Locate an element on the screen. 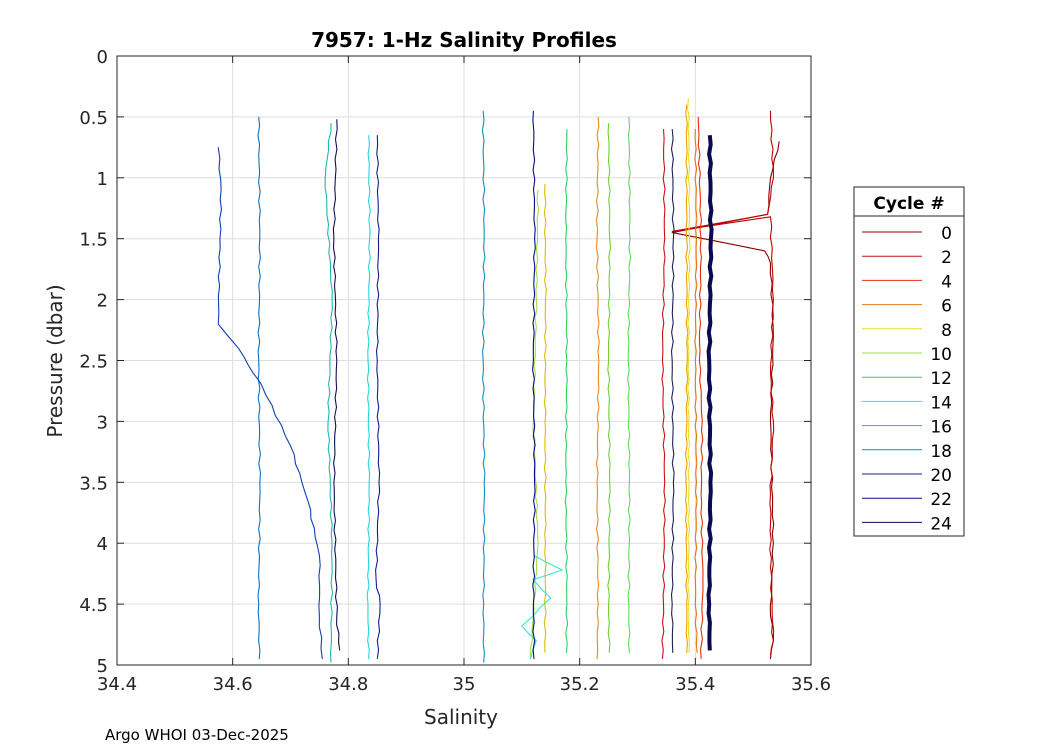 Image resolution: width=1050 pixels, height=750 pixels. chart-title: 7957: 1-Hz Salinity Profiles is located at coordinates (464, 40).